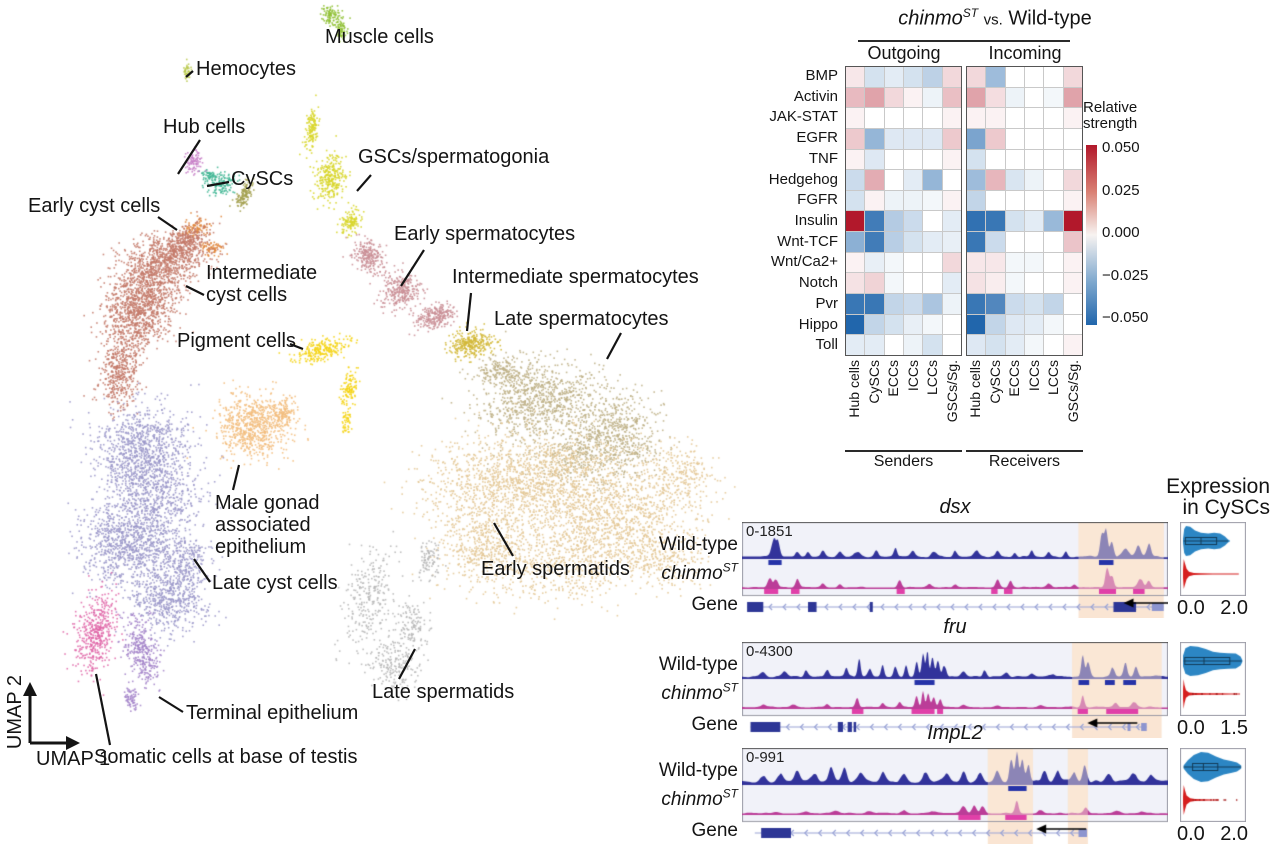 The height and width of the screenshot is (847, 1271). Describe the element at coordinates (15, 712) in the screenshot. I see `umap-y-axis-label: UMAP 2` at that location.